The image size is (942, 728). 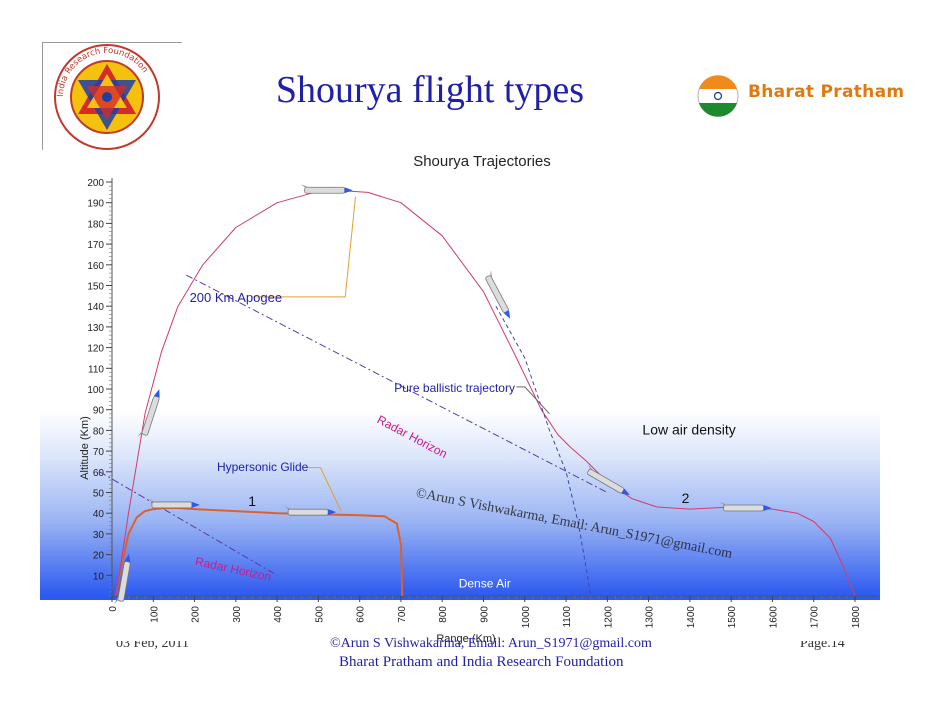 I want to click on slide-frame-left, so click(x=42, y=96).